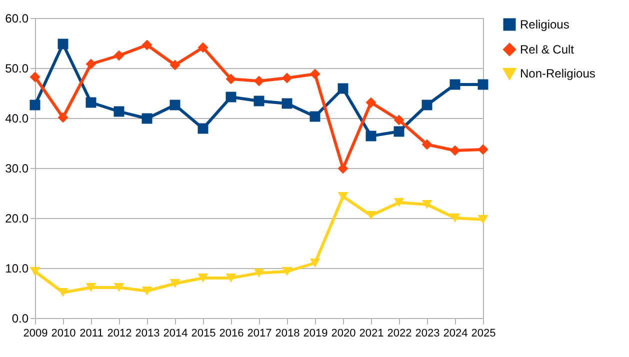  What do you see at coordinates (175, 334) in the screenshot?
I see `x-tick-label: 2014` at bounding box center [175, 334].